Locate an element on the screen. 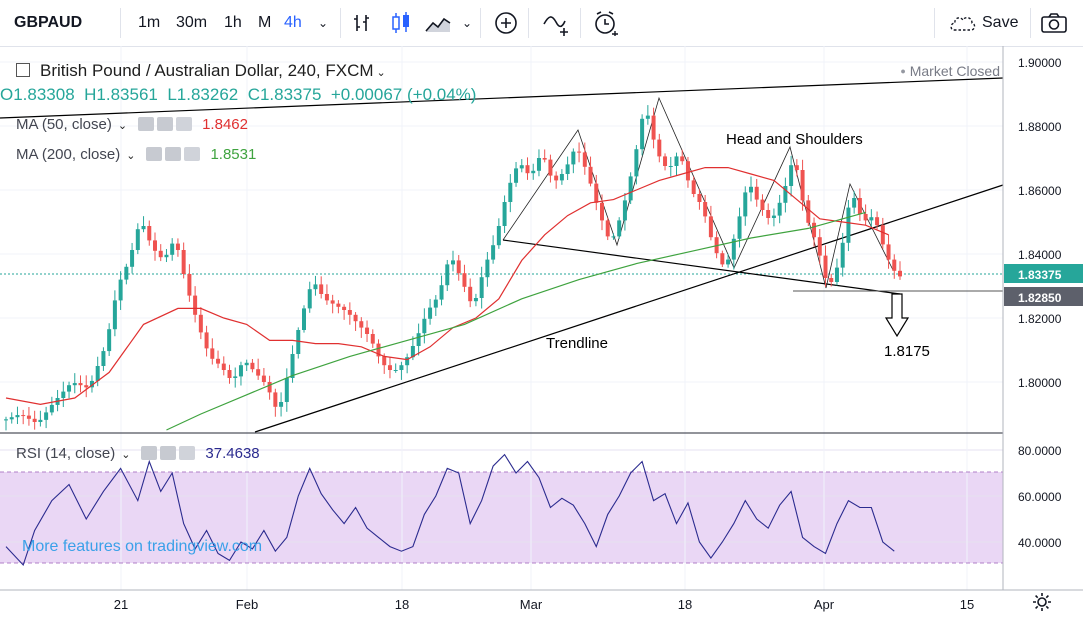  rsi-label: RSI (14, close) is located at coordinates (66, 453).